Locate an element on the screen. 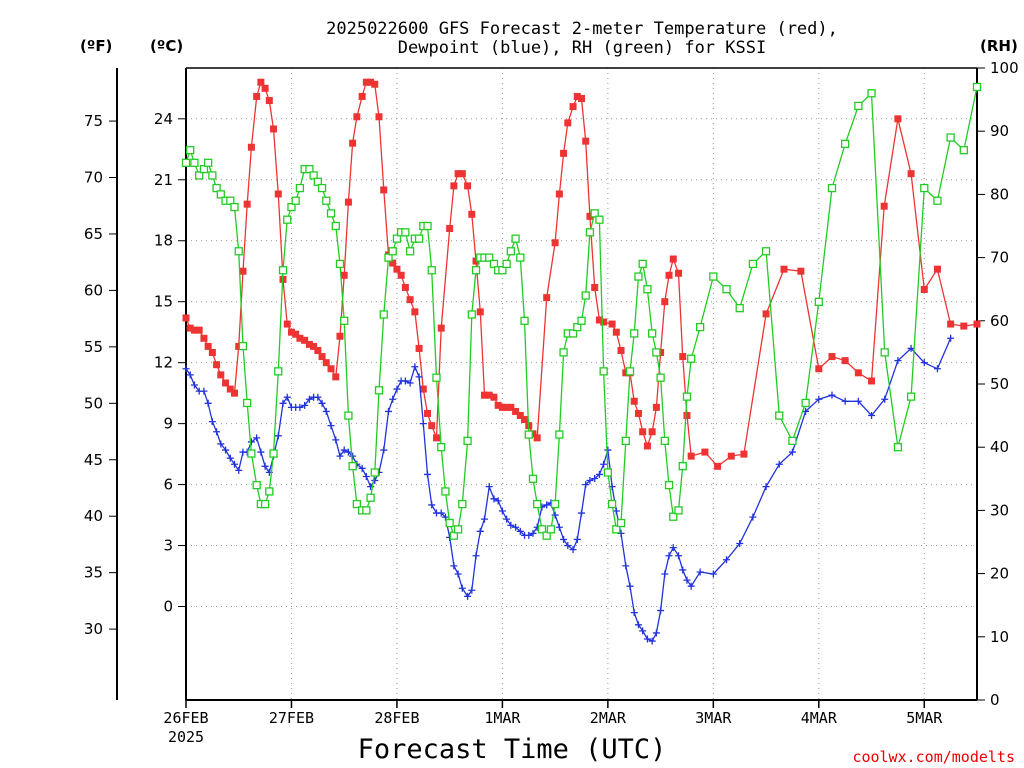  rh-tick-label: 0 is located at coordinates (995, 700).